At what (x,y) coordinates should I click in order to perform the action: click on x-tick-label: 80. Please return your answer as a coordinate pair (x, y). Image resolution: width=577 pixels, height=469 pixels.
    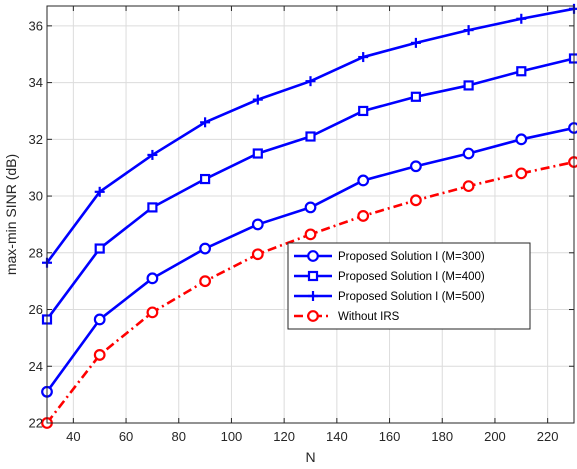
    Looking at the image, I should click on (179, 436).